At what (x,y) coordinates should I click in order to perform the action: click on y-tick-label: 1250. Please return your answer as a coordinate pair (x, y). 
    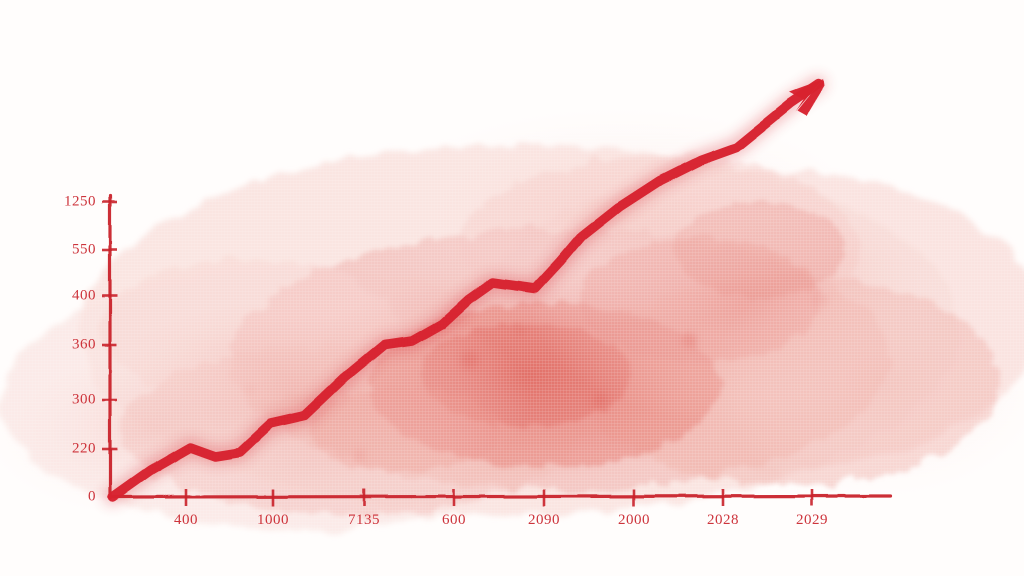
    Looking at the image, I should click on (80, 201).